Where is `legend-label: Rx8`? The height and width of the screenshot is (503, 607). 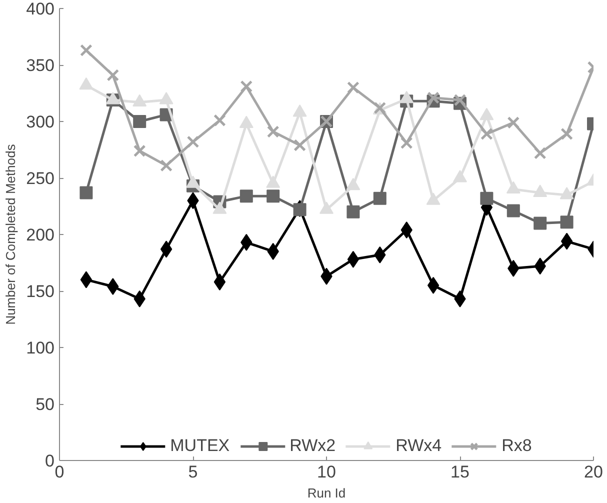 legend-label: Rx8 is located at coordinates (517, 446).